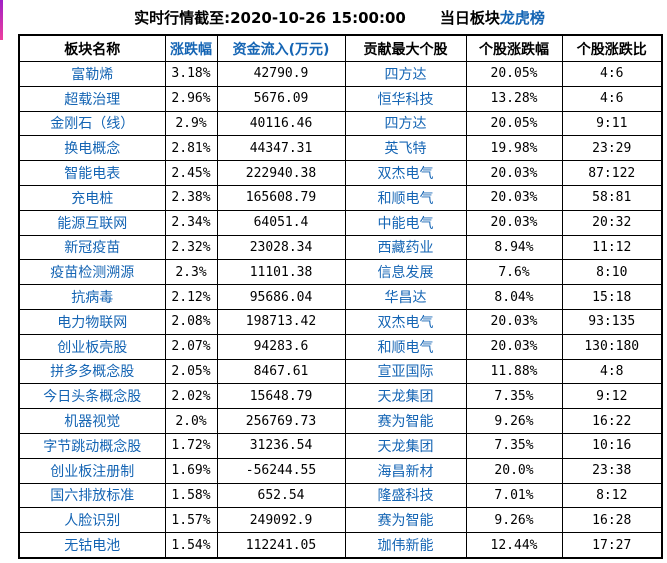 The height and width of the screenshot is (563, 667). What do you see at coordinates (612, 545) in the screenshot?
I see `stock-ratio: 17:27` at bounding box center [612, 545].